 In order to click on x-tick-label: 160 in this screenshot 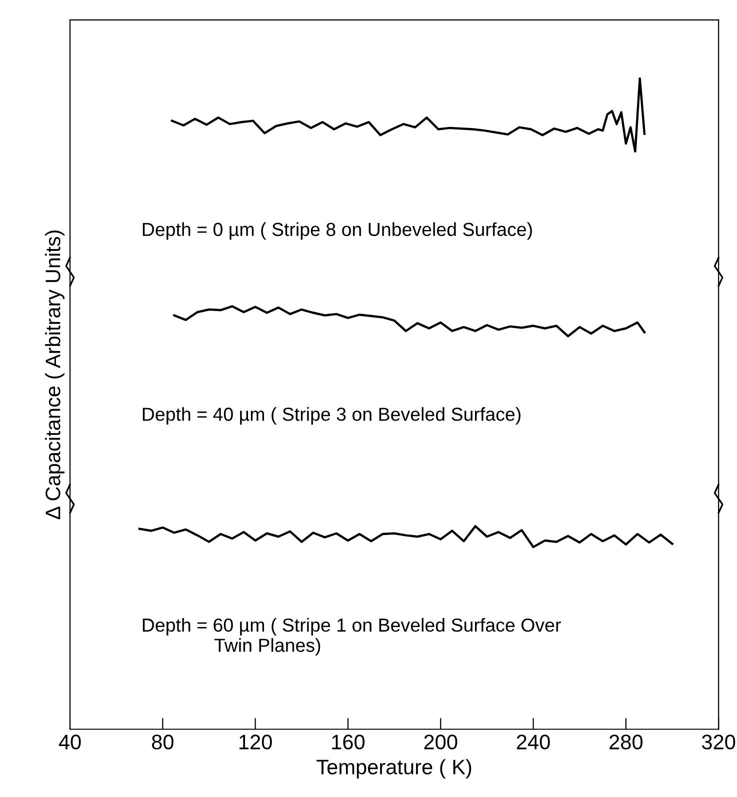, I will do `click(348, 742)`.